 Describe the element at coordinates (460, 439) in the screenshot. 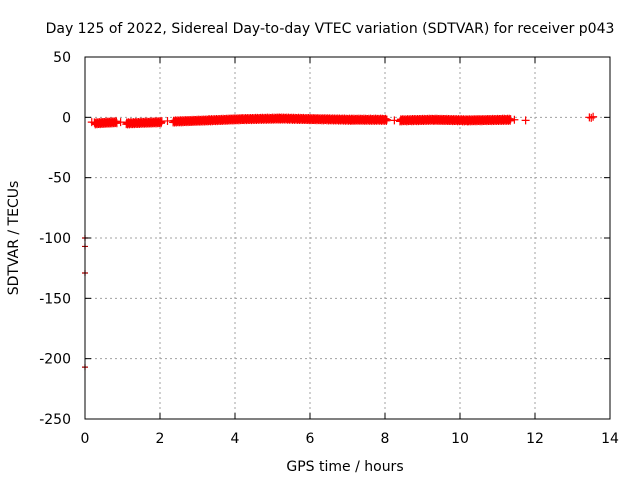

I see `x-tick-label: 10` at that location.